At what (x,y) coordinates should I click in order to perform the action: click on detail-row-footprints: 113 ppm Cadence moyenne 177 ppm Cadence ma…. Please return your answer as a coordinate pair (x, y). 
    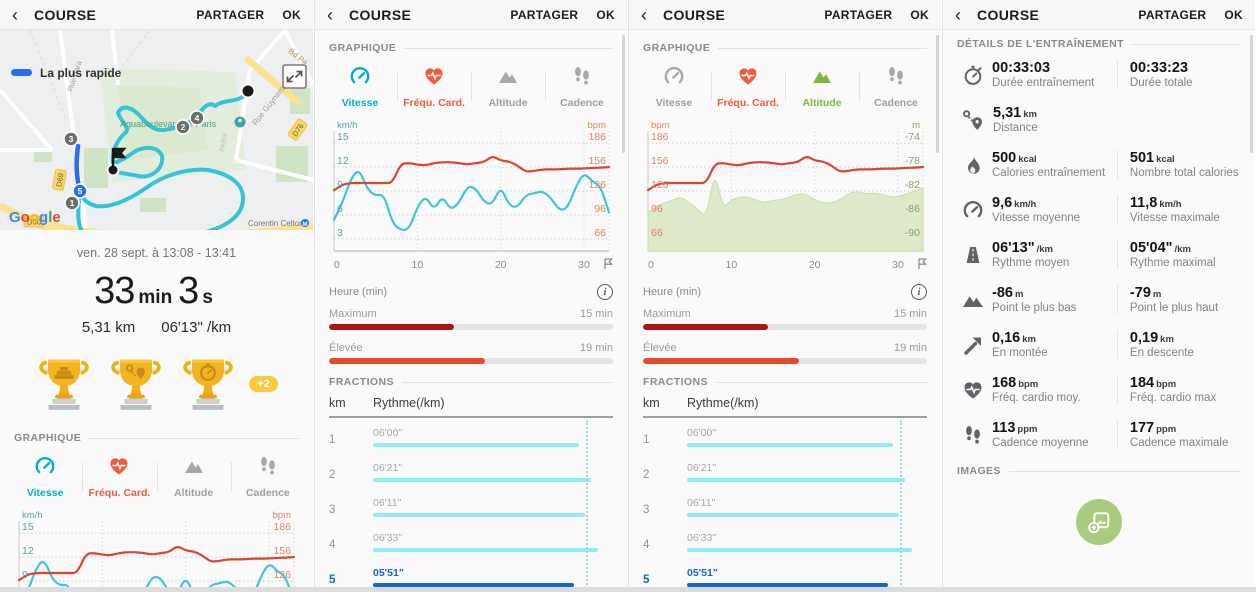
    Looking at the image, I should click on (1101, 434).